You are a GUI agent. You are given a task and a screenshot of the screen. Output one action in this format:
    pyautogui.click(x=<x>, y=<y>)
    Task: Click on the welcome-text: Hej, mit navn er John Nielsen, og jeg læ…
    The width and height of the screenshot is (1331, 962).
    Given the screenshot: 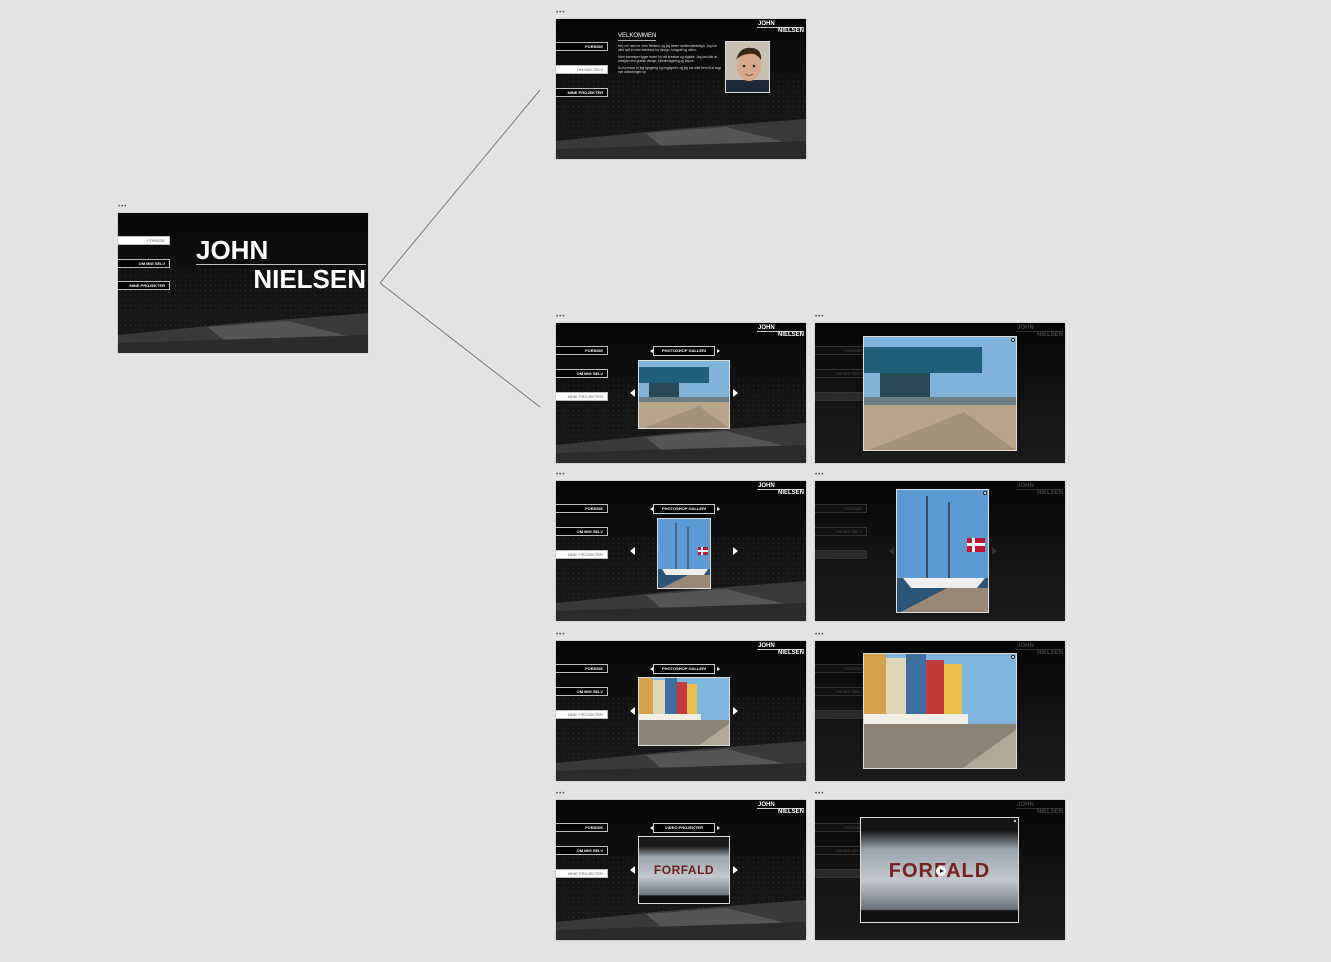 What is the action you would take?
    pyautogui.click(x=670, y=60)
    